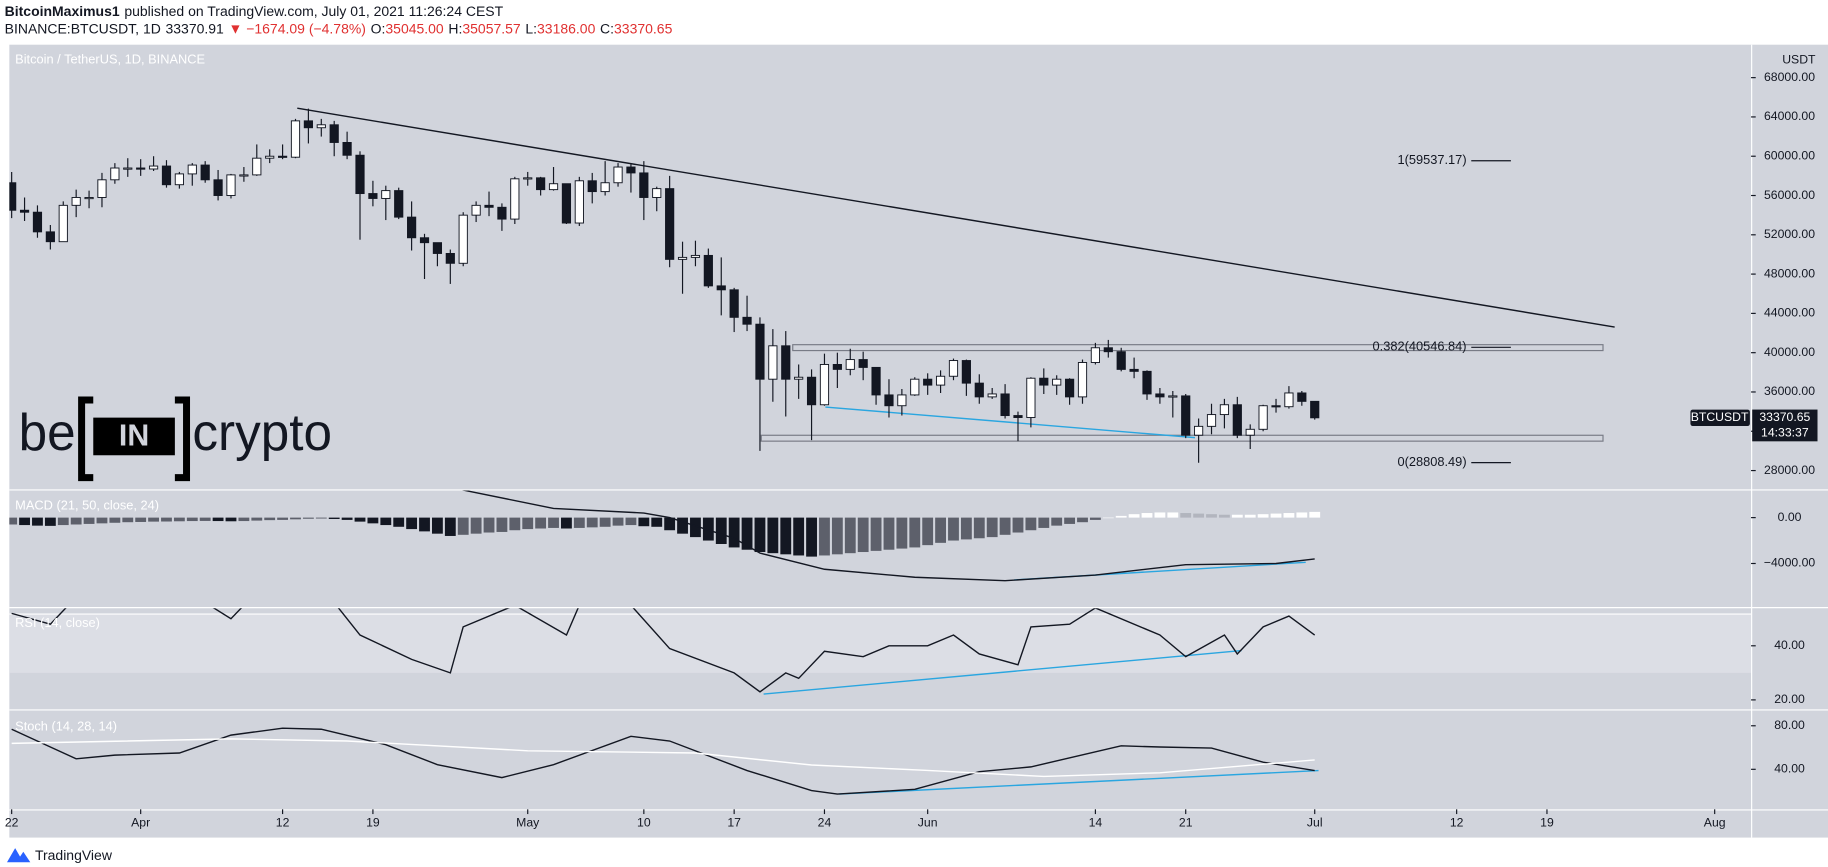 The height and width of the screenshot is (867, 1828). What do you see at coordinates (1789, 234) in the screenshot?
I see `y-tick-label: 52000.00` at bounding box center [1789, 234].